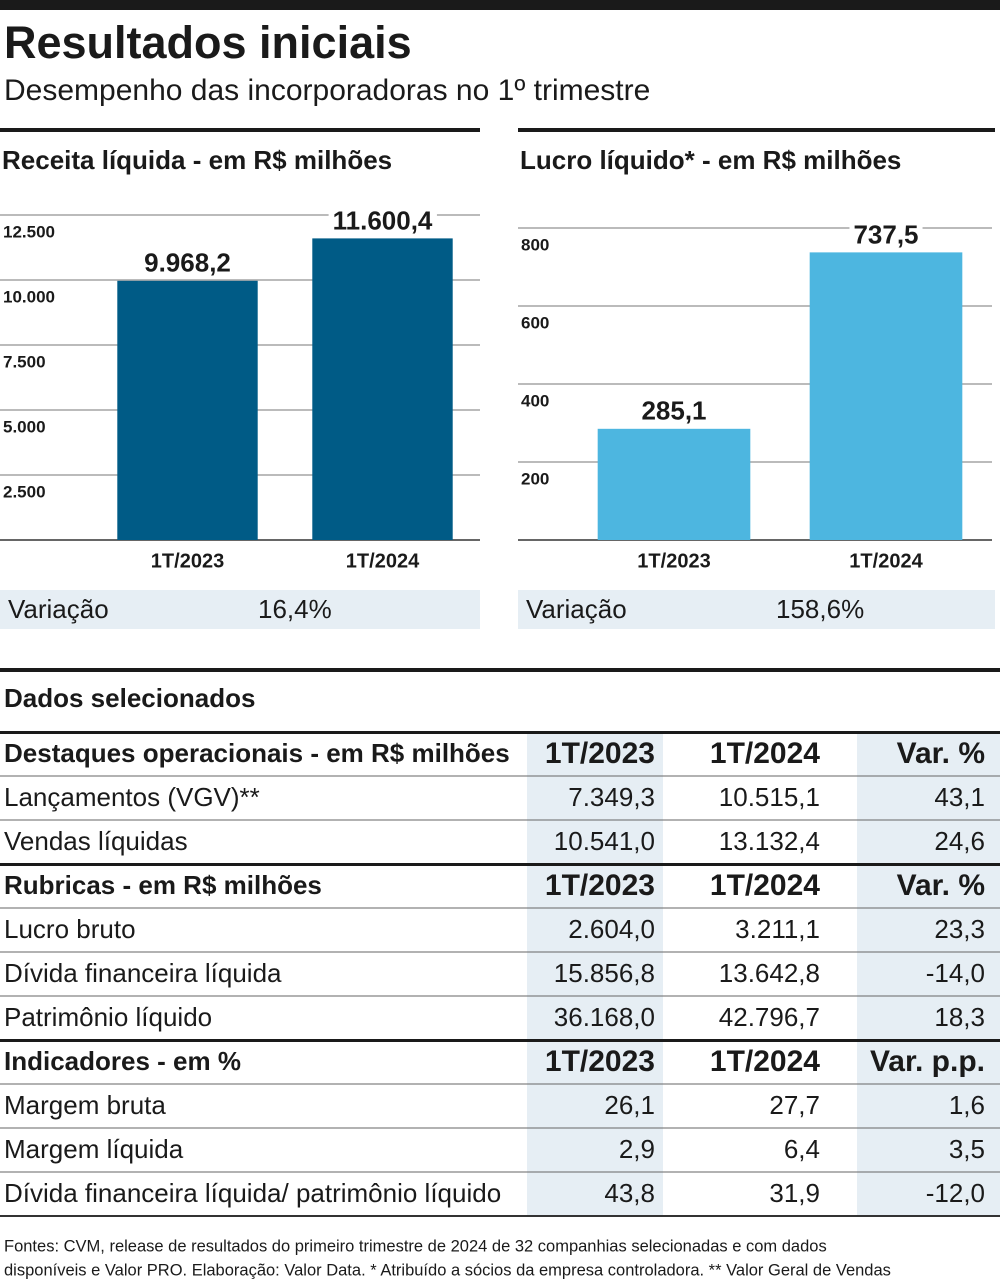 The width and height of the screenshot is (1000, 1282). I want to click on table-cell: 6,4, so click(802, 1149).